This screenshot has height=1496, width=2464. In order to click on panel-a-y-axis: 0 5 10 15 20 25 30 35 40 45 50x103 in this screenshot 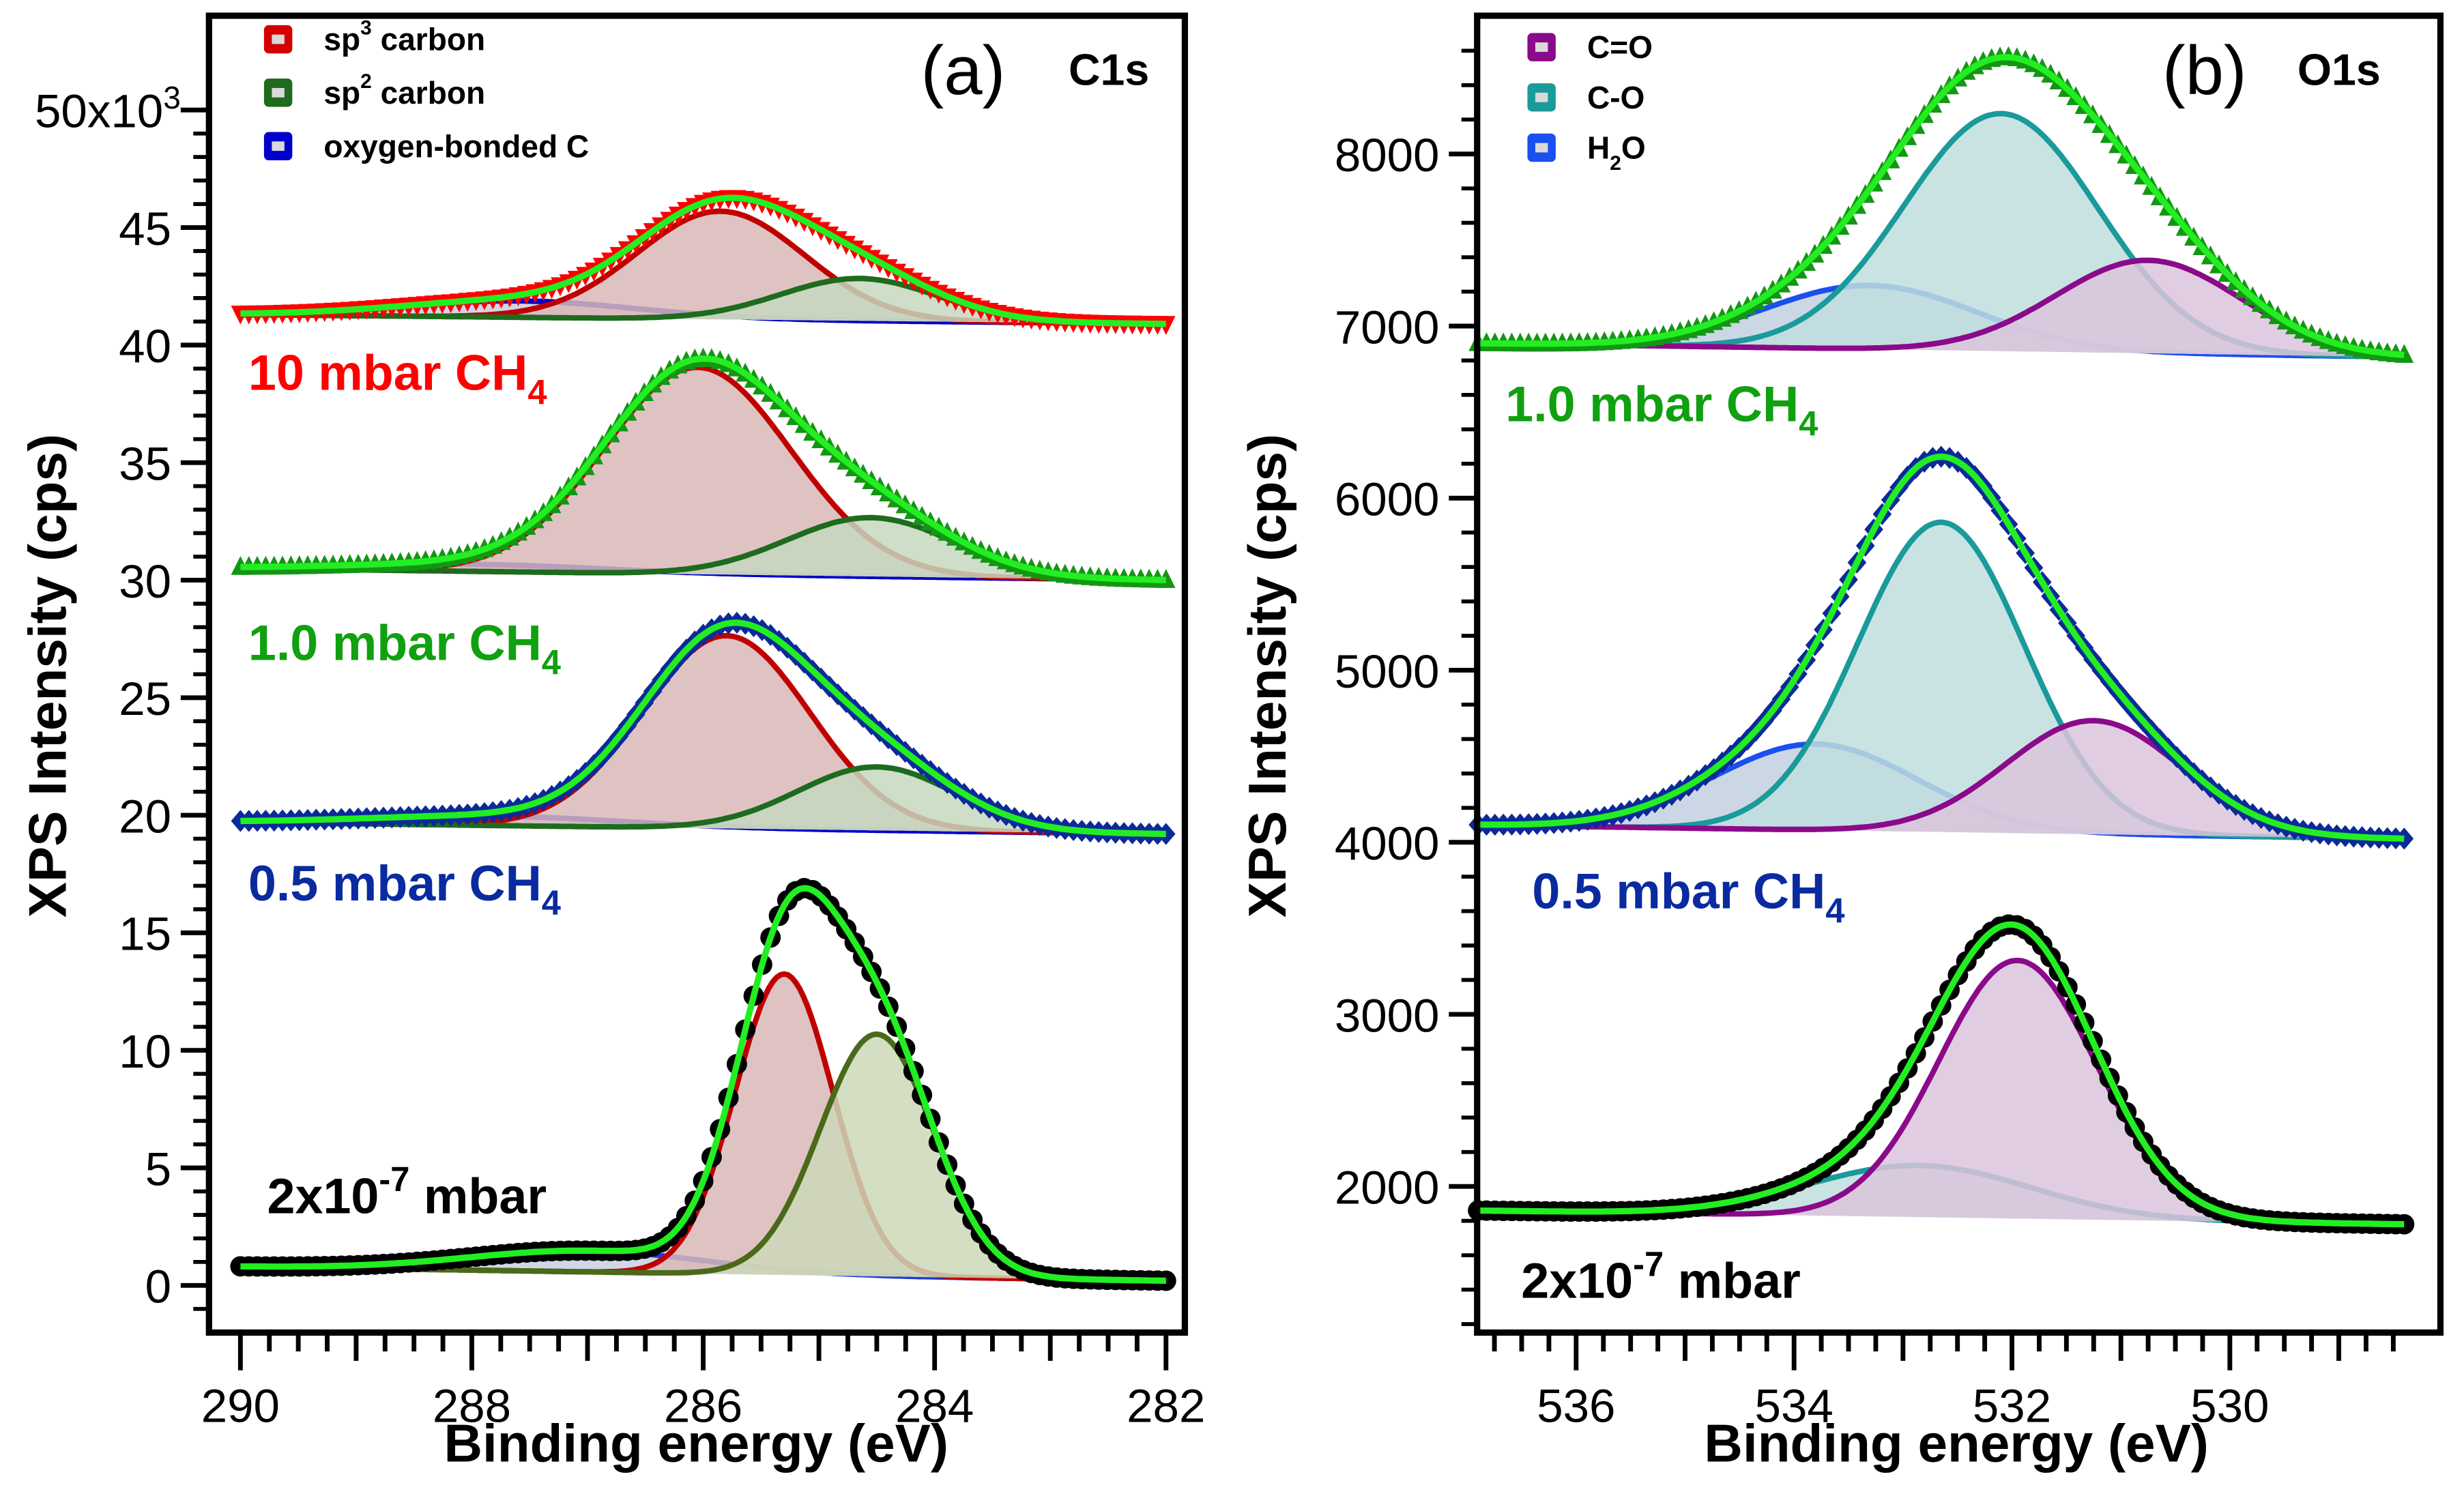, I will do `click(122, 696)`.